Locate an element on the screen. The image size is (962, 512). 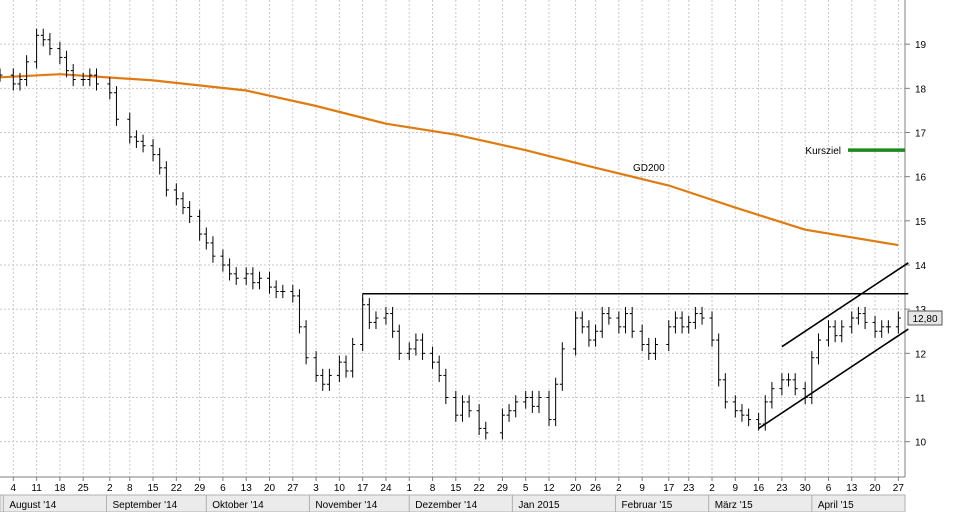
month-label: April '15 is located at coordinates (836, 505).